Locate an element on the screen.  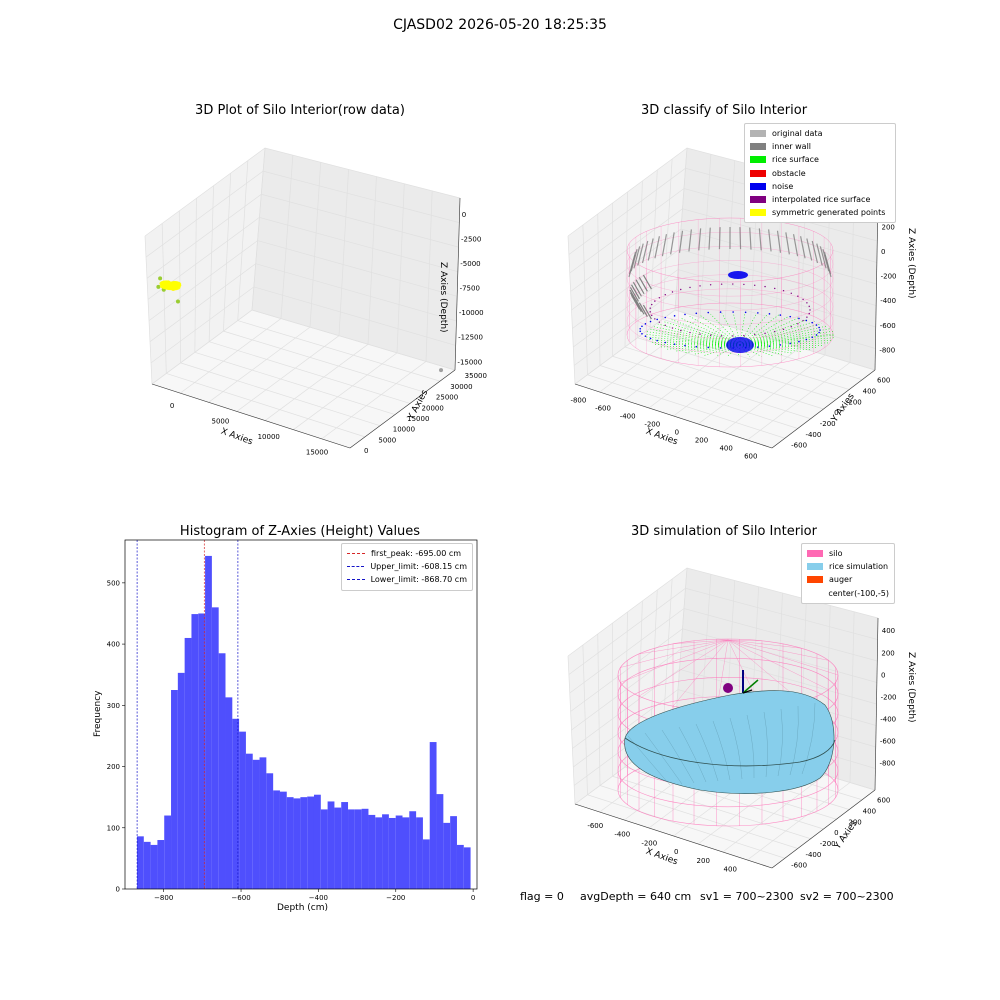
legend-item: silo is located at coordinates (848, 553).